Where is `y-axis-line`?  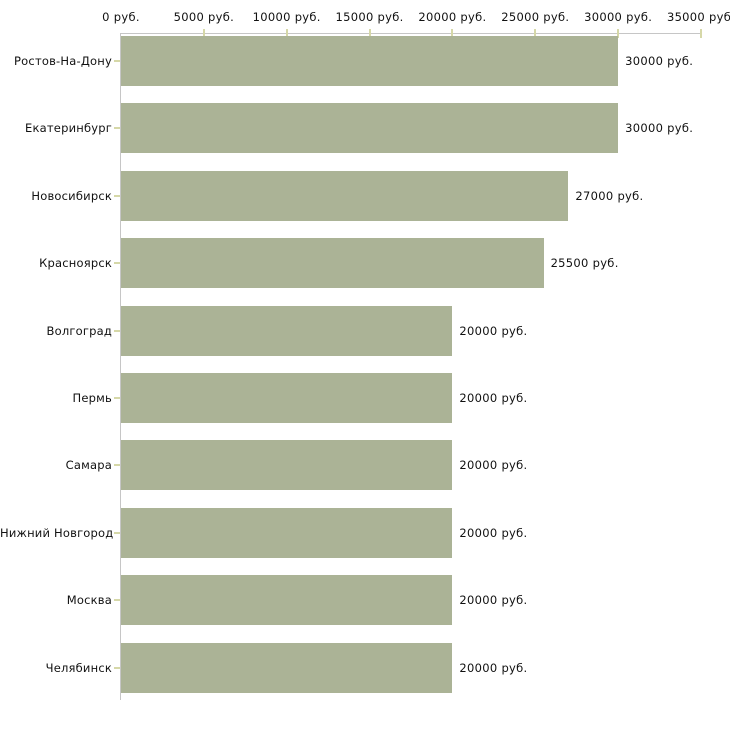
y-axis-line is located at coordinates (120, 366).